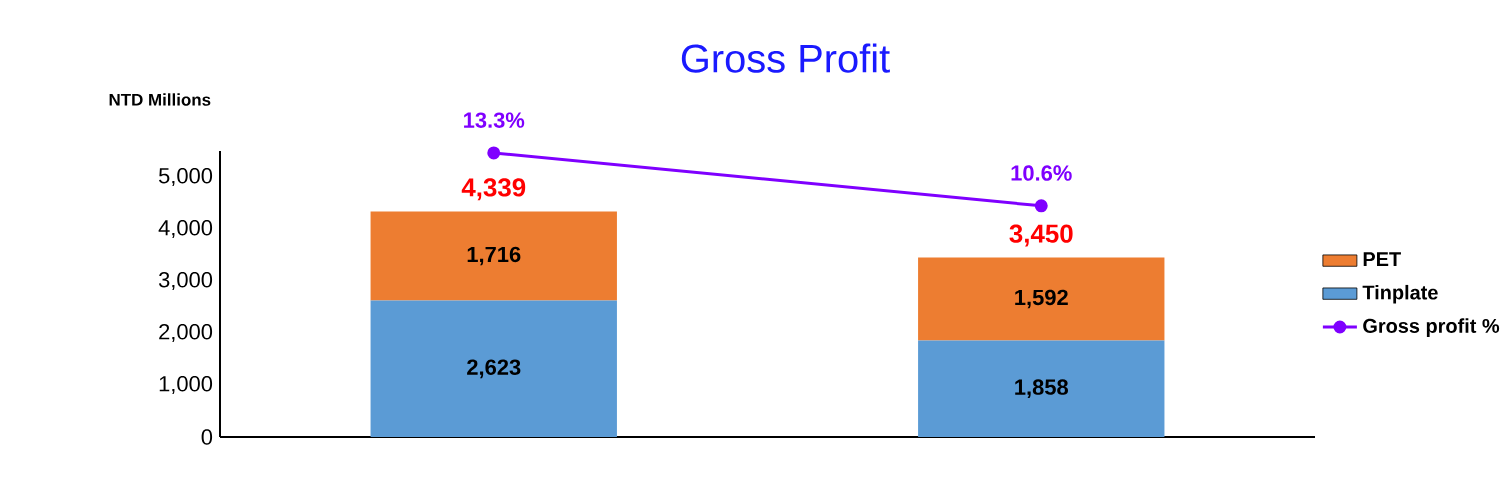  What do you see at coordinates (207, 437) in the screenshot?
I see `y-tick-label: 0` at bounding box center [207, 437].